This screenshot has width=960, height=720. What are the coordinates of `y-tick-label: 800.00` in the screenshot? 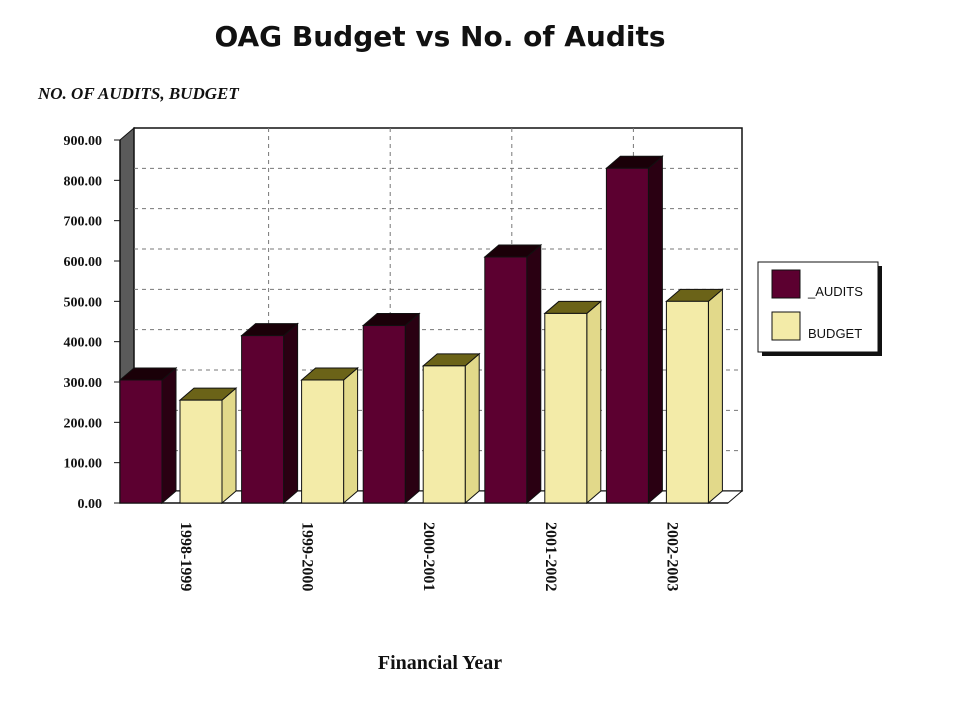 It's located at (83, 181).